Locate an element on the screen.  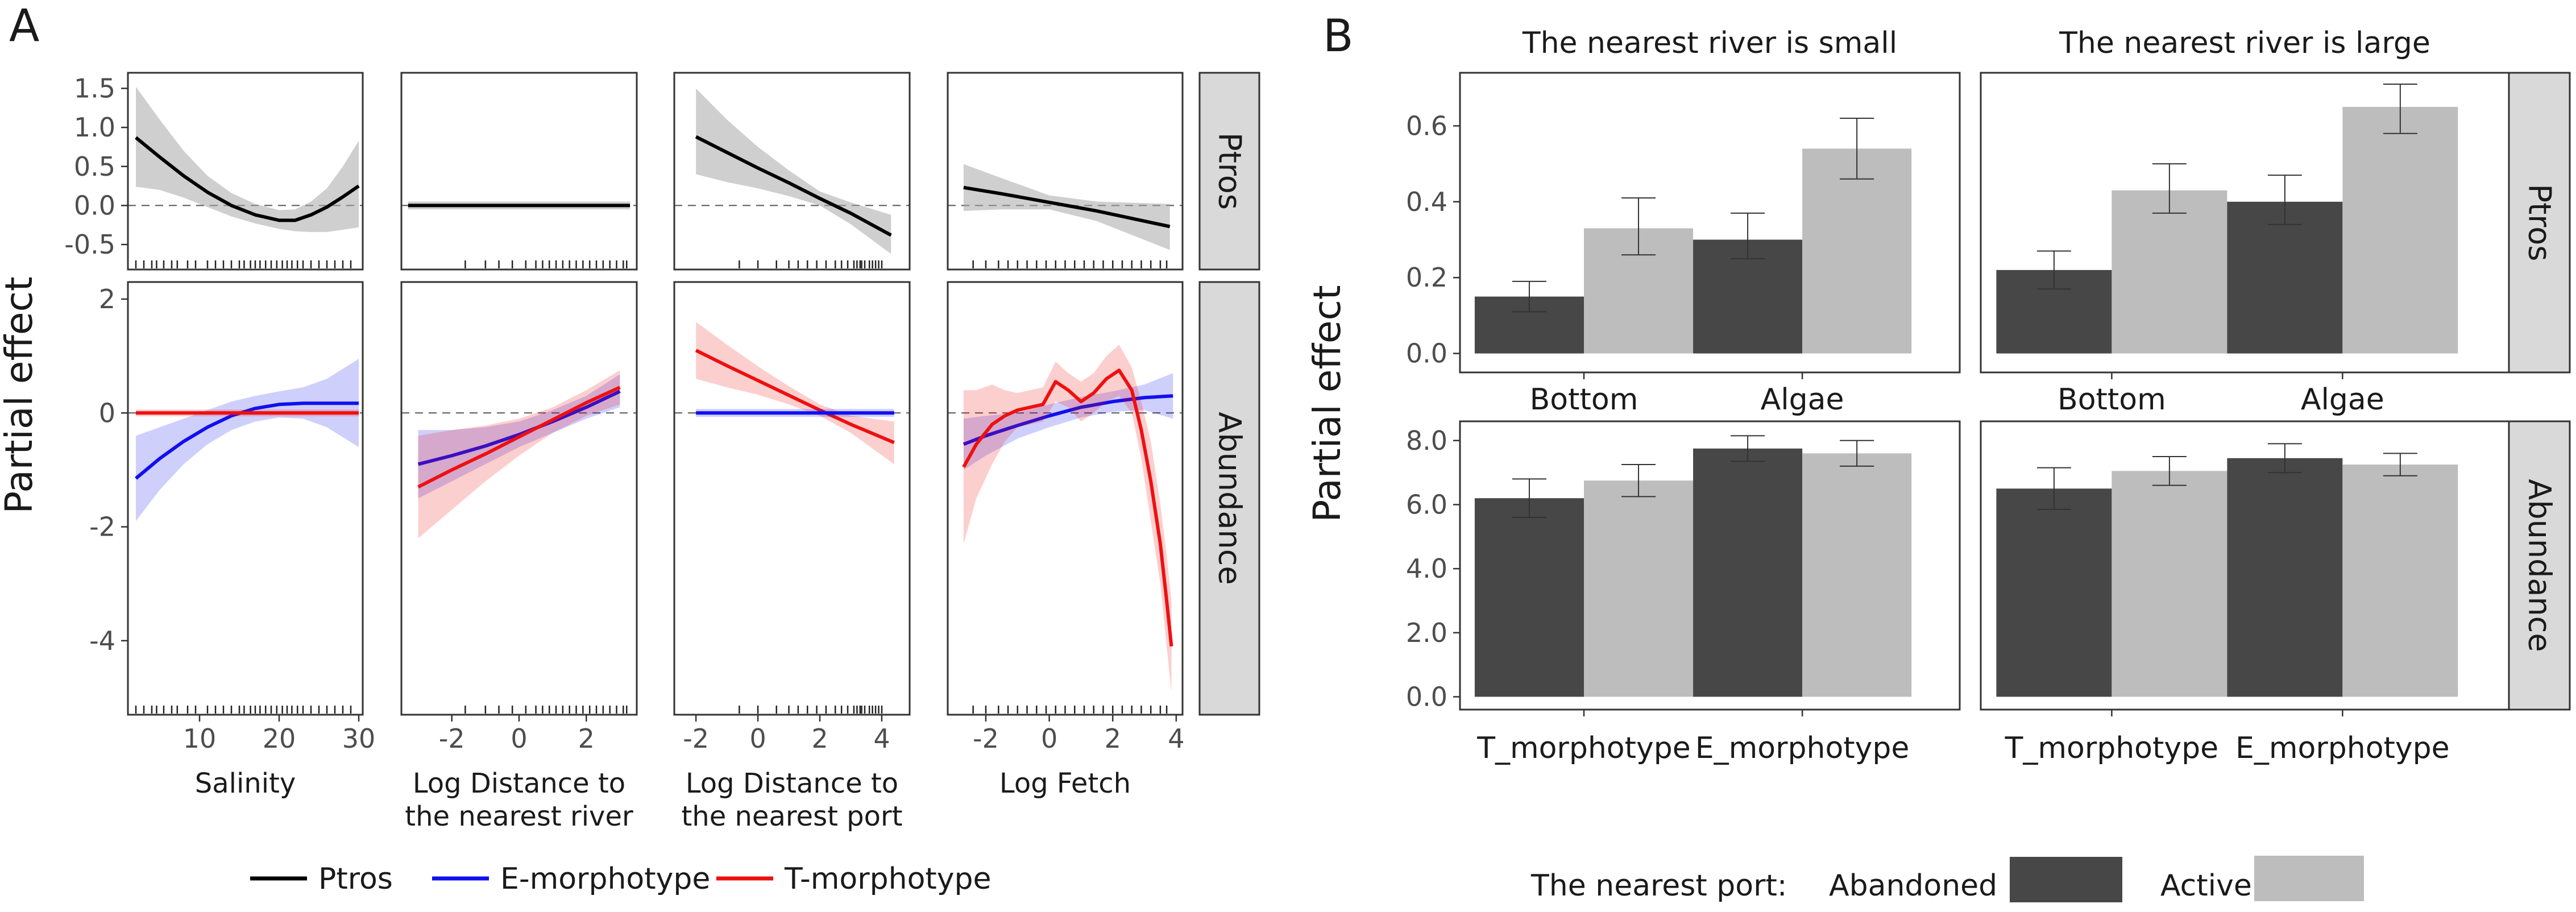
strip-ptros: Ptros is located at coordinates (1229, 171).